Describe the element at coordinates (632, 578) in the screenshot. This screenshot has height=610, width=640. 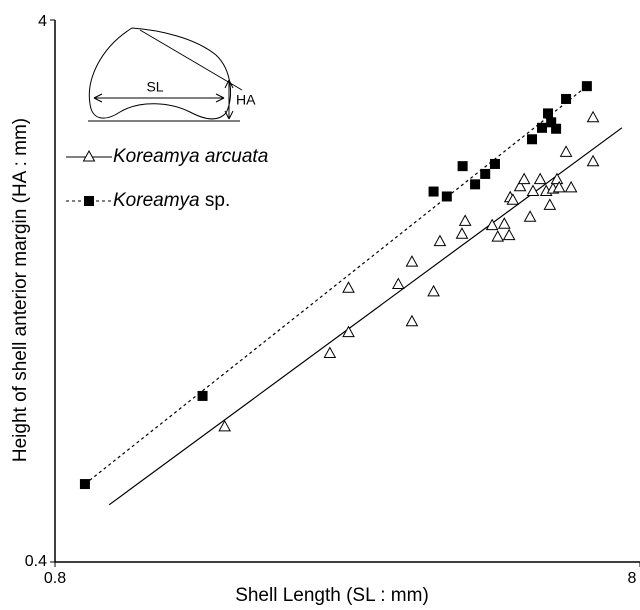
I see `x-tick-label: 8` at that location.